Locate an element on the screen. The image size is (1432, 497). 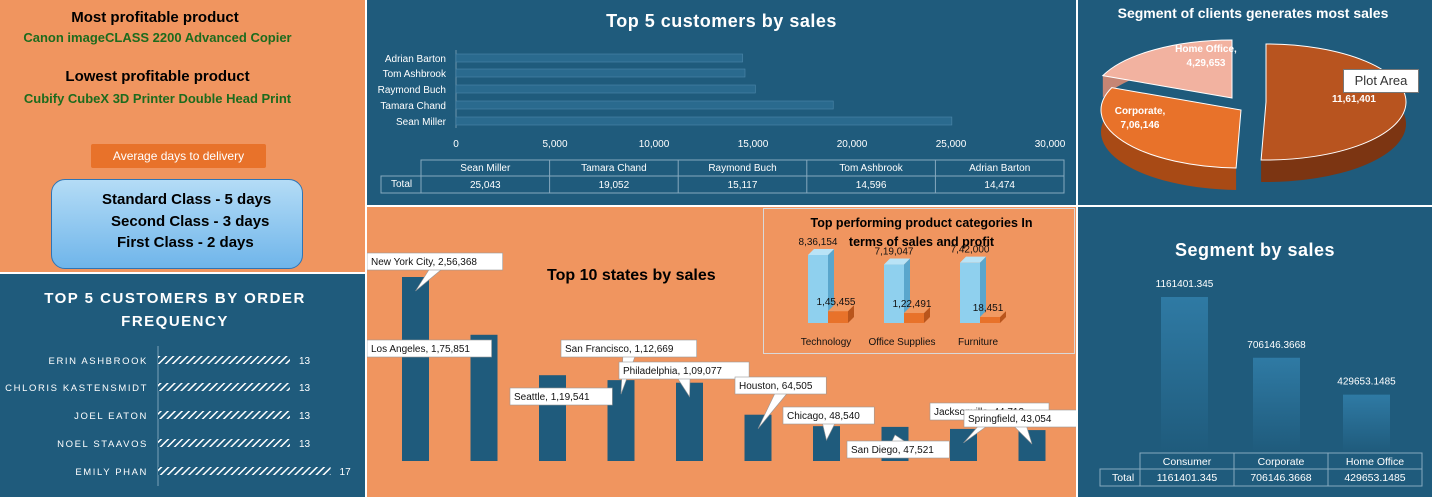
chart-title: Top 10 states by sales is located at coordinates (631, 275).